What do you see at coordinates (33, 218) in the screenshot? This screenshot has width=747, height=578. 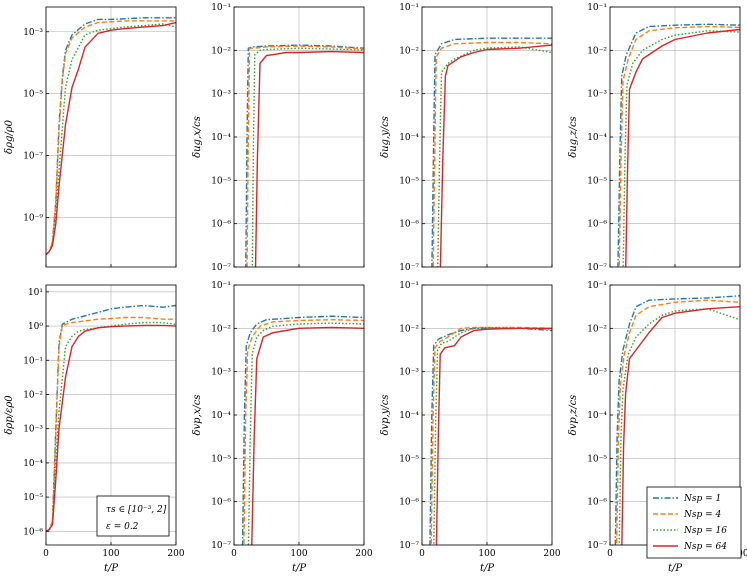 I see `y-tick-label: 10⁻⁹` at bounding box center [33, 218].